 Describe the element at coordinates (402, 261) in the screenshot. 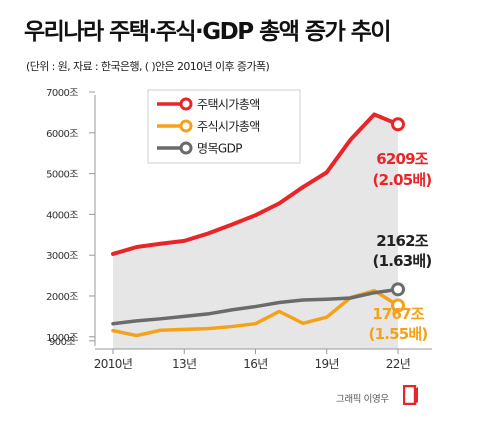

I see `gdp-ratio-label: (1.63배)` at that location.